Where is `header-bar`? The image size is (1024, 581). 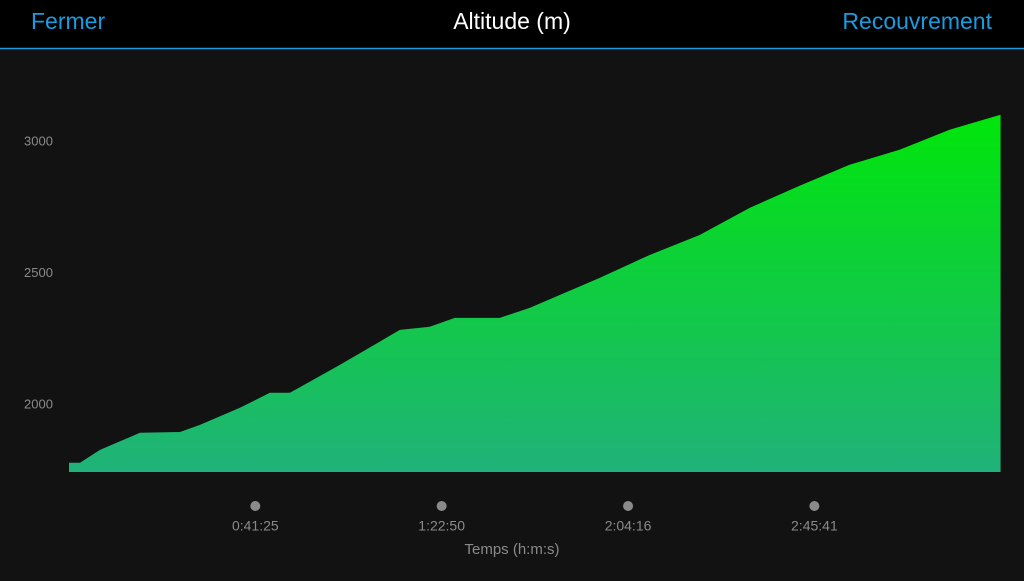
header-bar is located at coordinates (512, 24).